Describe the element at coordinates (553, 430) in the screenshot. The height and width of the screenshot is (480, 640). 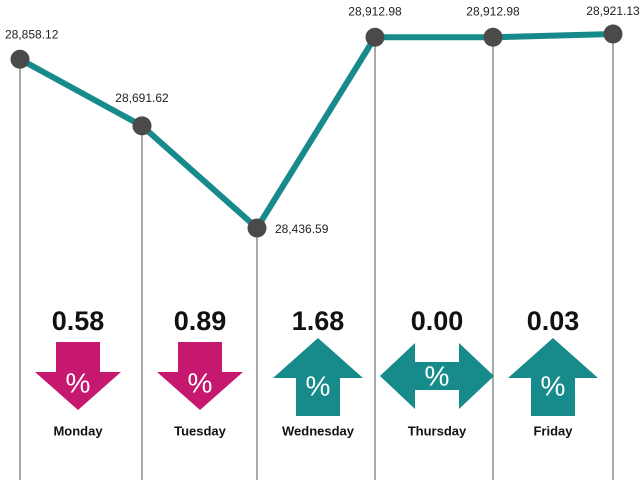
I see `day-label: Friday` at that location.